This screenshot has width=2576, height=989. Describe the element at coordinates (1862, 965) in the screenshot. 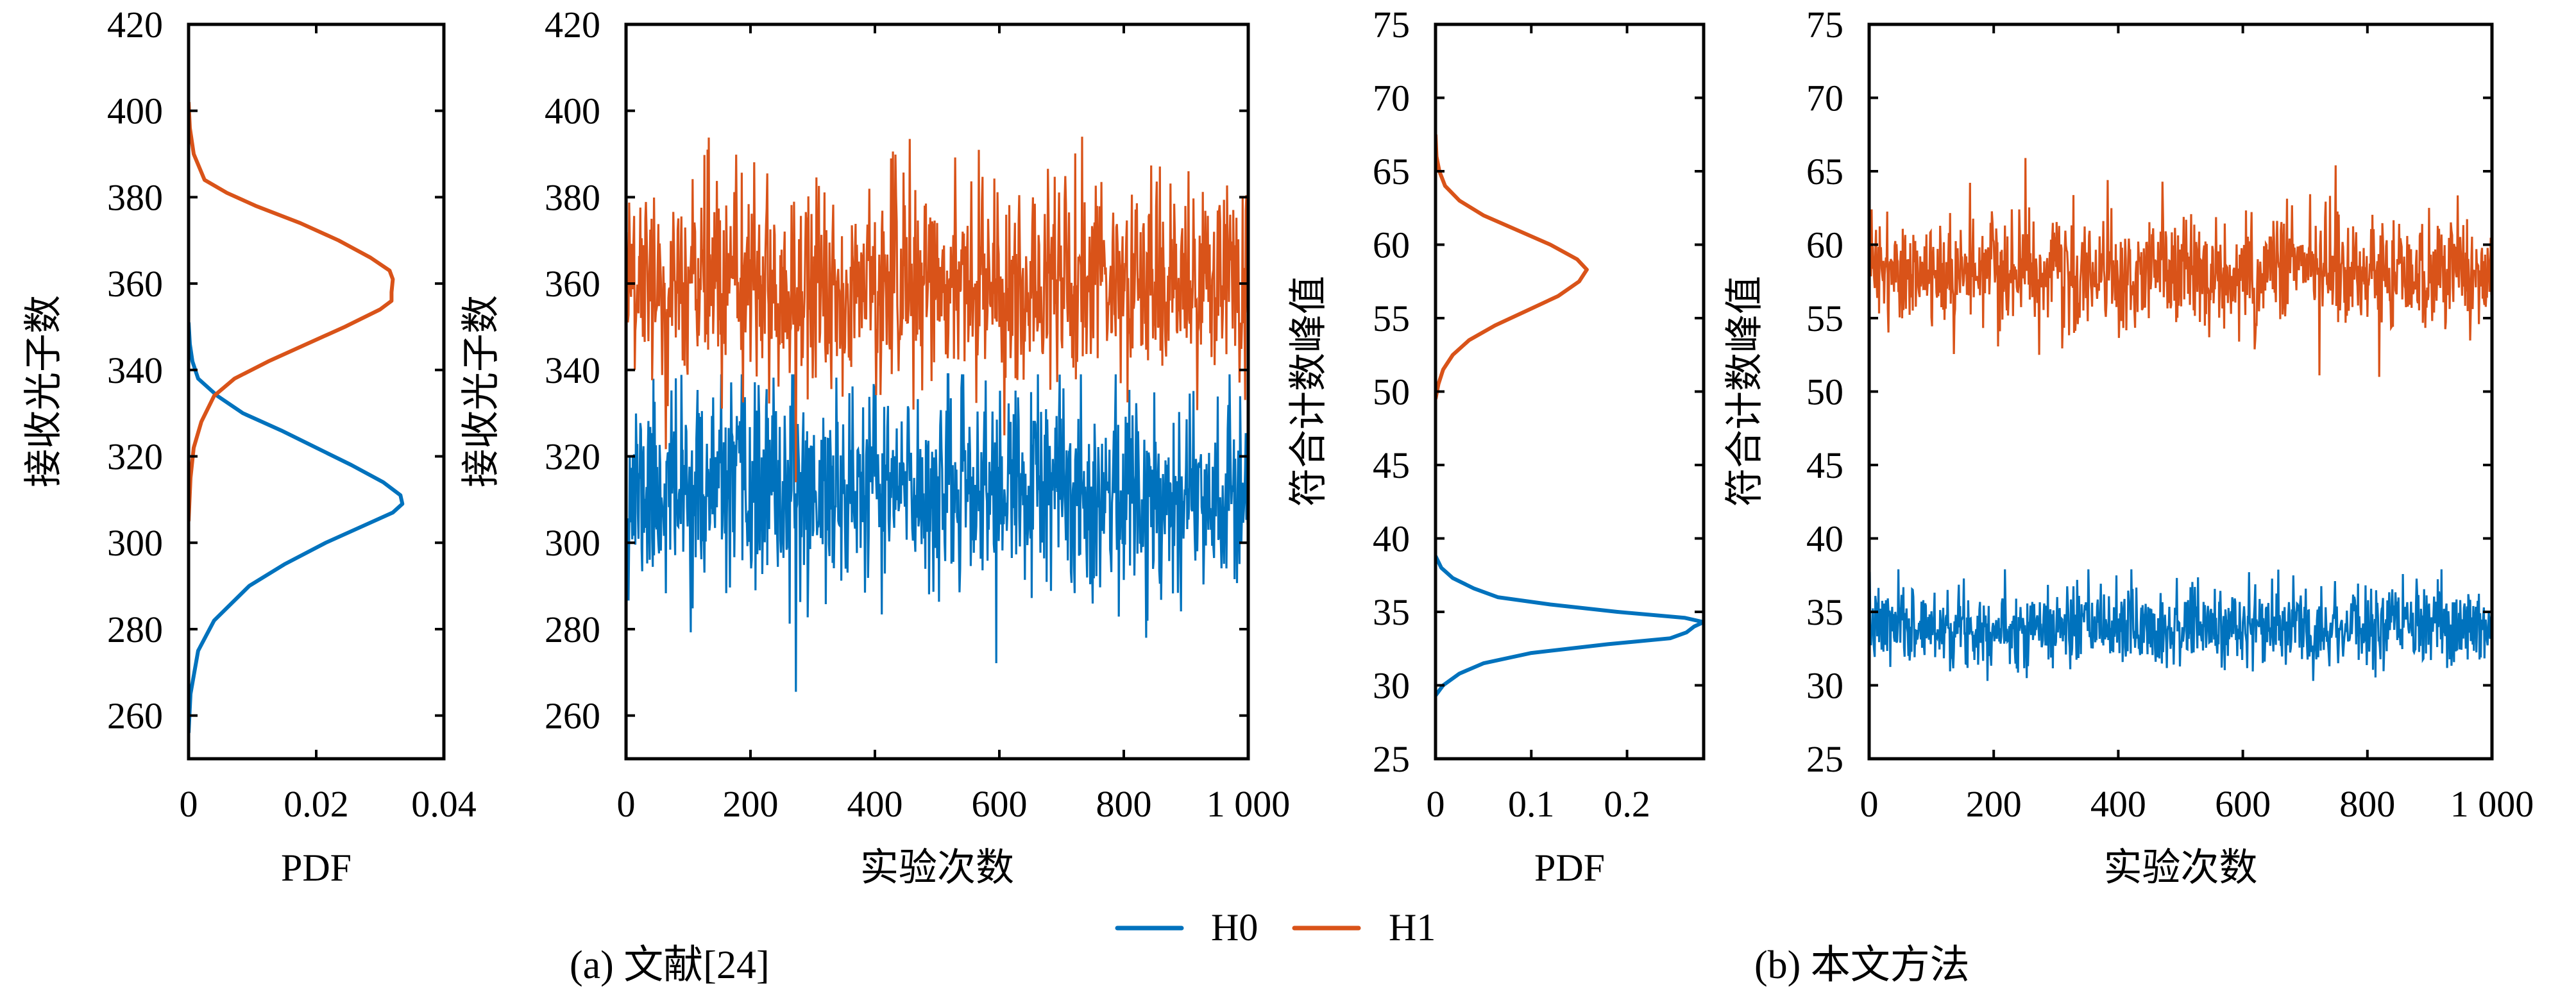

I see `caption-b: (b) 本文方法` at that location.